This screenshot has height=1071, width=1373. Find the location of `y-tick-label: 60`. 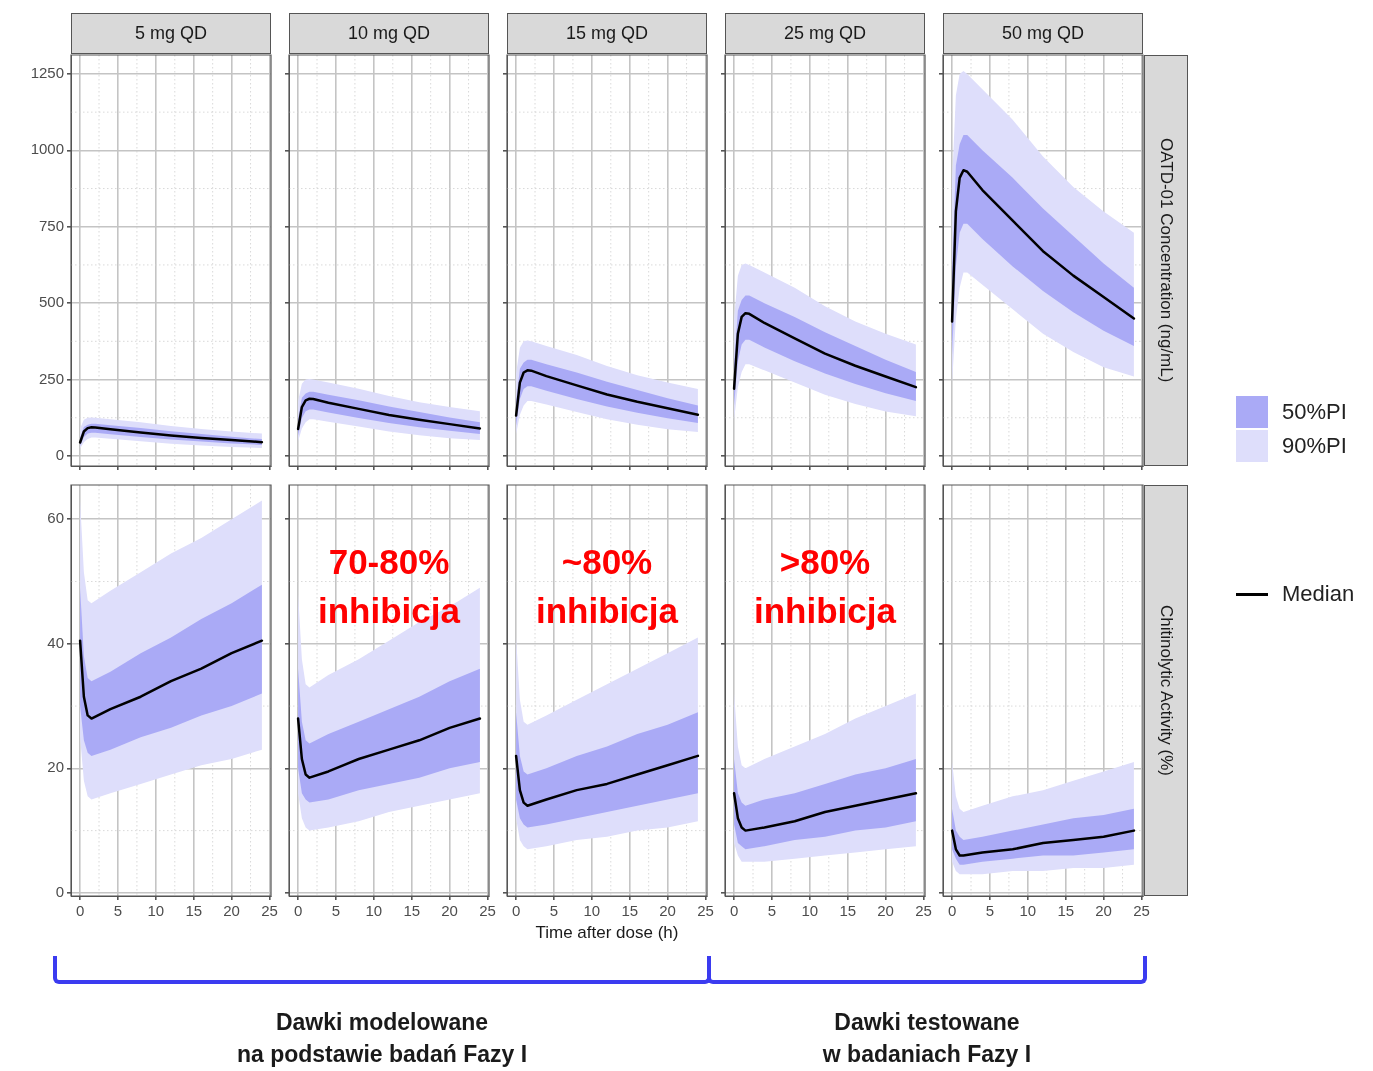

y-tick-label: 60 is located at coordinates (55, 518).